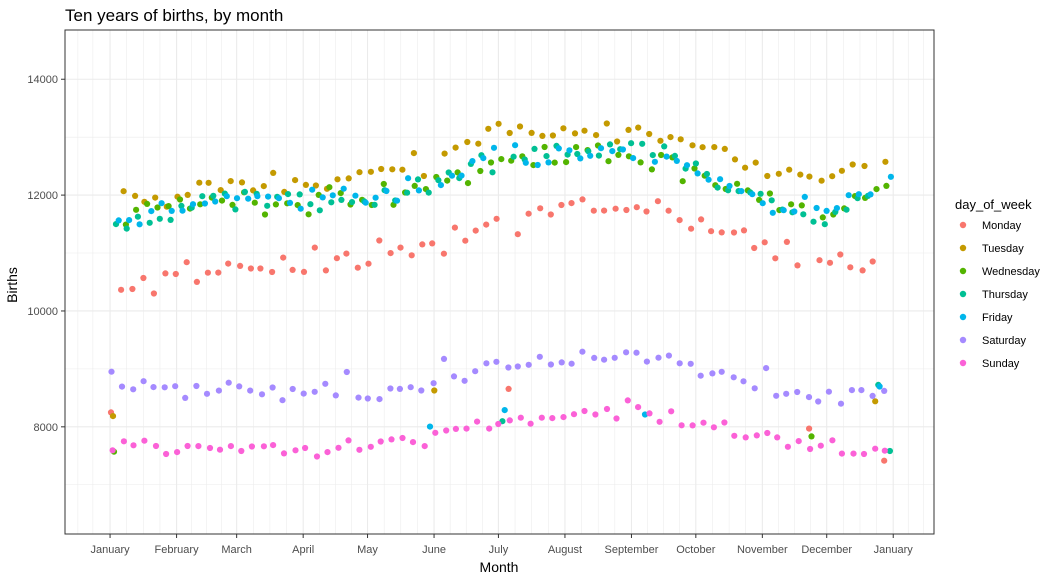 The width and height of the screenshot is (1059, 579). I want to click on legend-key-thursday, so click(963, 294).